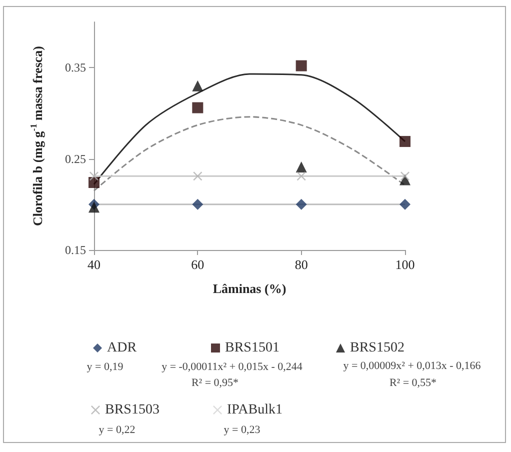 The height and width of the screenshot is (452, 511). I want to click on y-axis-title: Clorofila b (mg g-1 massa fresca), so click(36, 136).